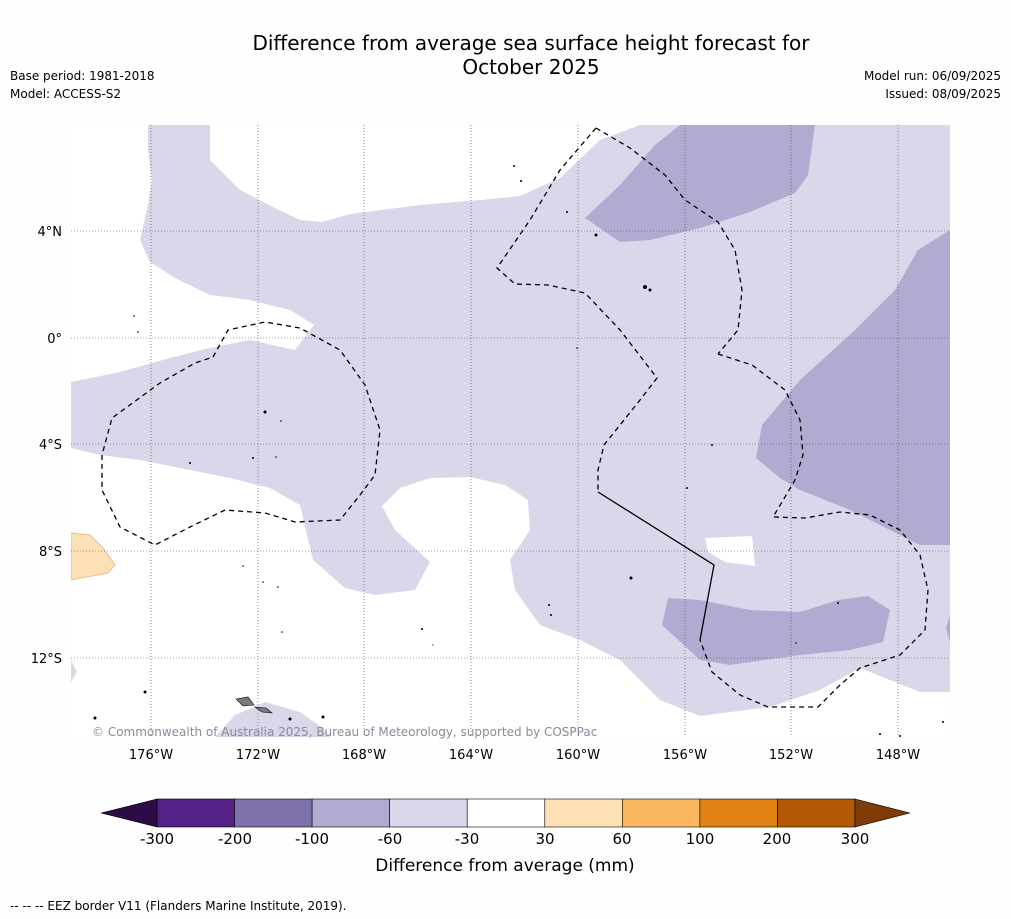 This screenshot has width=1011, height=919. What do you see at coordinates (685, 755) in the screenshot?
I see `lon-label: 156°W` at bounding box center [685, 755].